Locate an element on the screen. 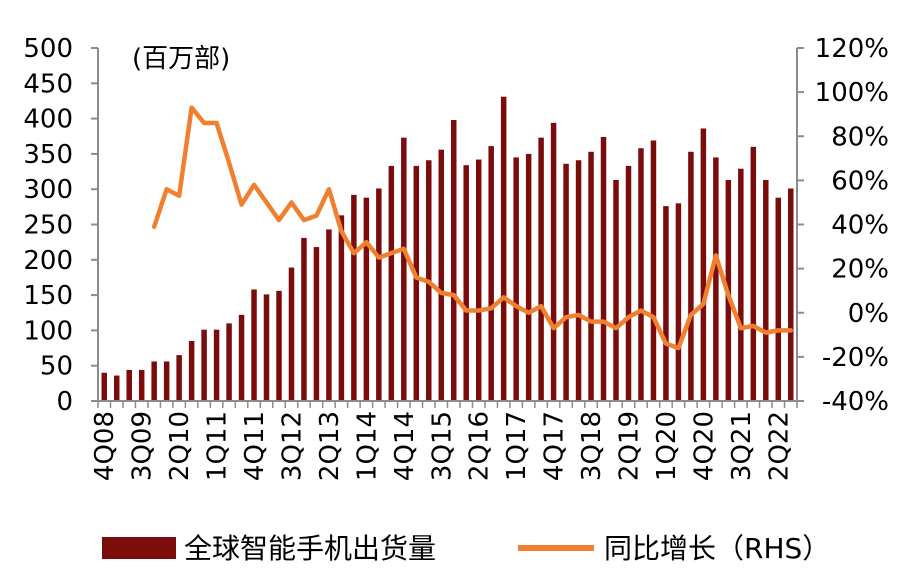  x-tick-label: 3Q15 is located at coordinates (442, 446).